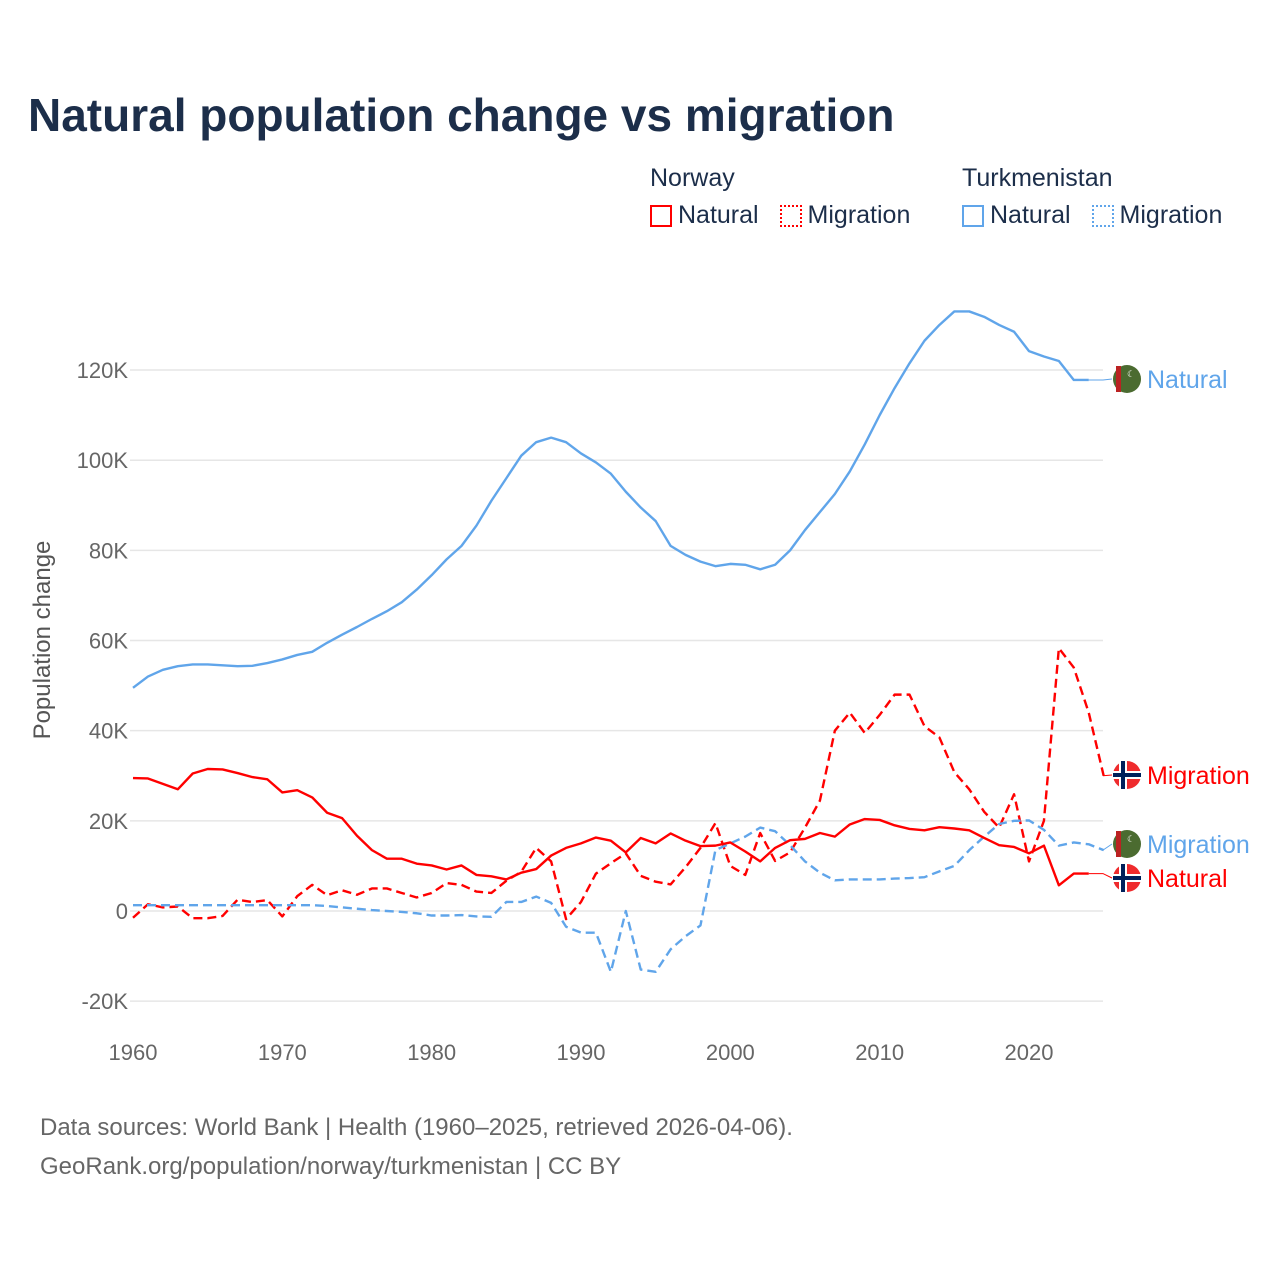 This screenshot has width=1280, height=1280. Describe the element at coordinates (282, 1052) in the screenshot. I see `x-tick-label: 1970` at that location.